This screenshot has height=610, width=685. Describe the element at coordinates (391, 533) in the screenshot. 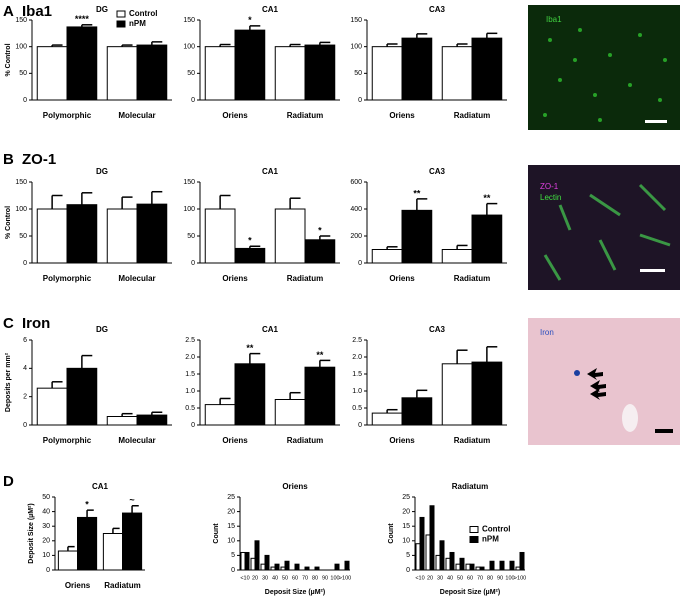

I see `y-axis-label: Count` at that location.